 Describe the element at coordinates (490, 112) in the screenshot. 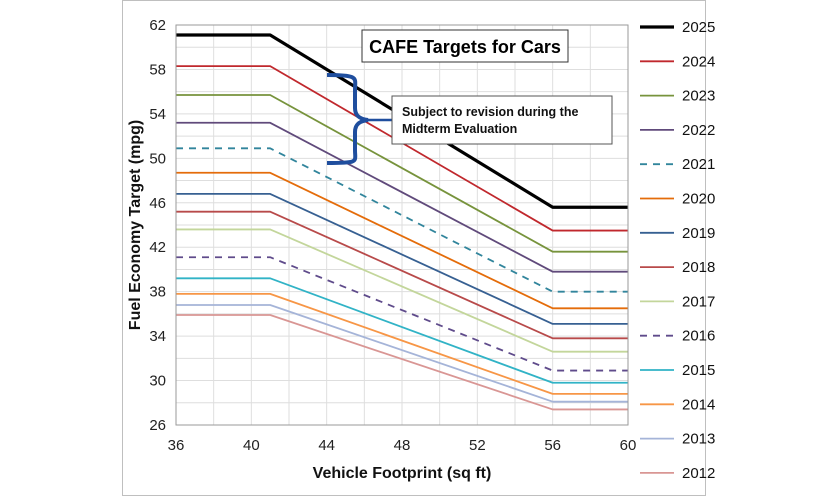

I see `annotation-line-1: Subject to revision during the` at that location.